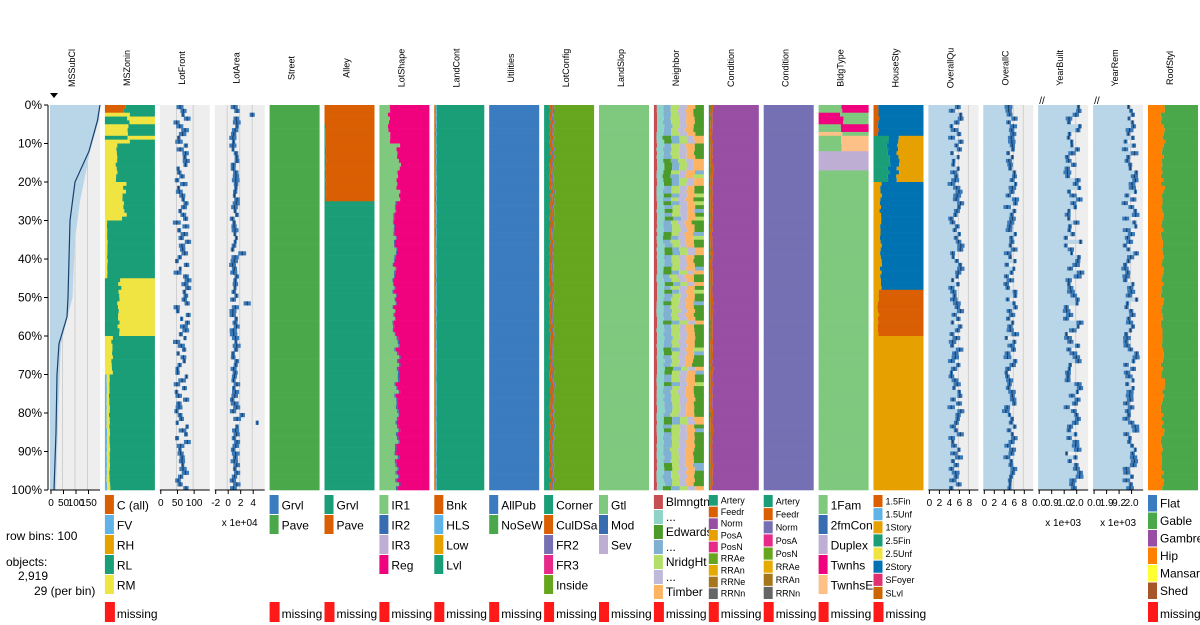 This screenshot has width=1200, height=625. I want to click on x-tick-label: 2, so click(940, 503).